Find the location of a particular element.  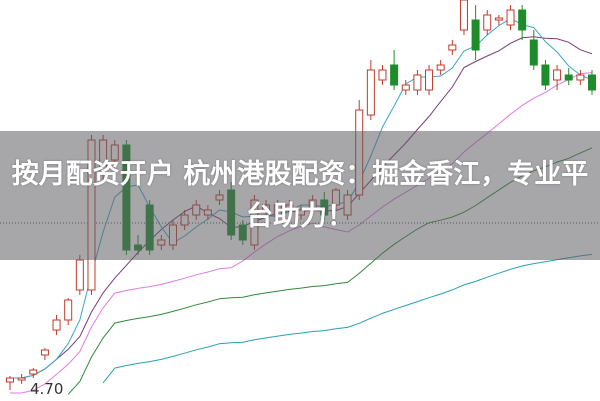

price-label: 4.70 is located at coordinates (47, 389).